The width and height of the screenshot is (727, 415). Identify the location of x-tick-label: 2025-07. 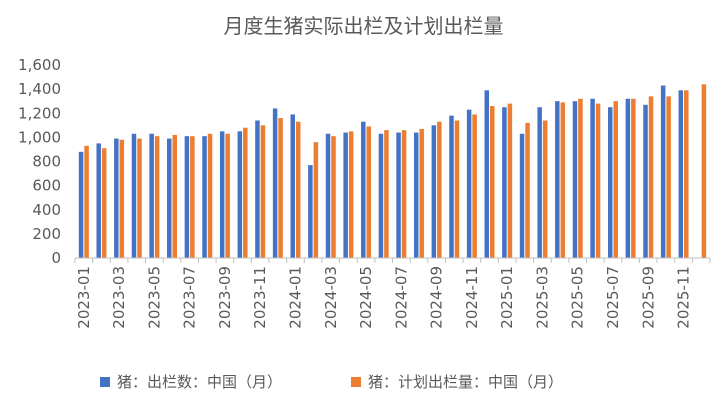
(613, 297).